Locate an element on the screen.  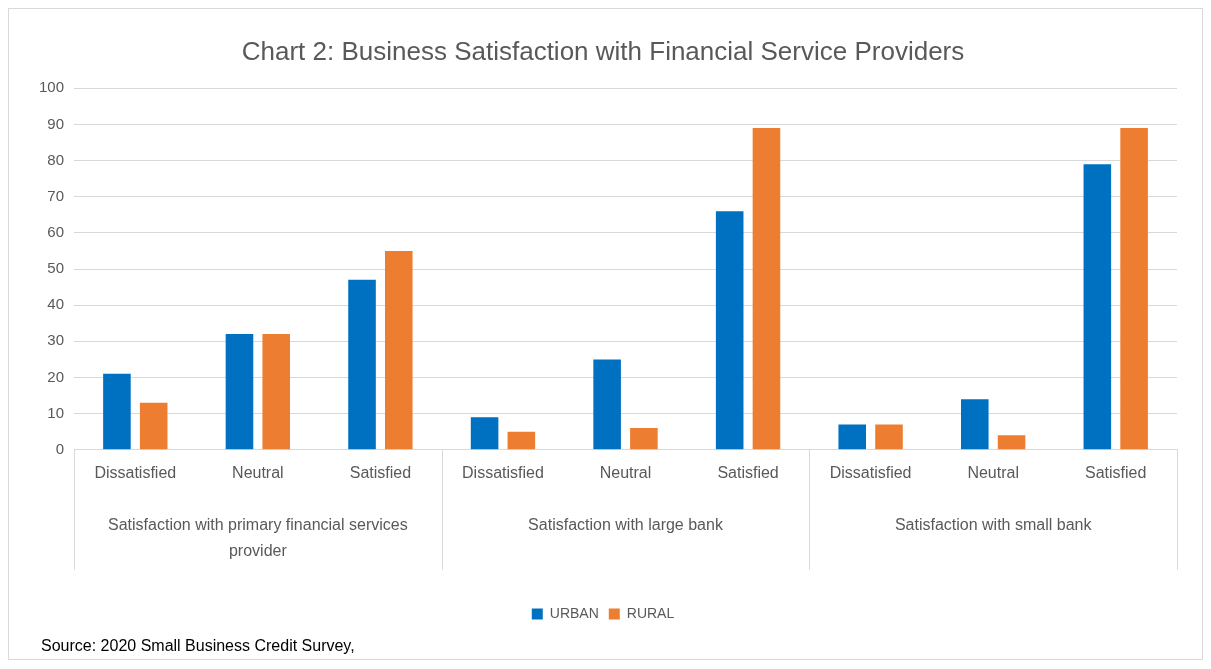
legend-label: URBAN is located at coordinates (574, 612).